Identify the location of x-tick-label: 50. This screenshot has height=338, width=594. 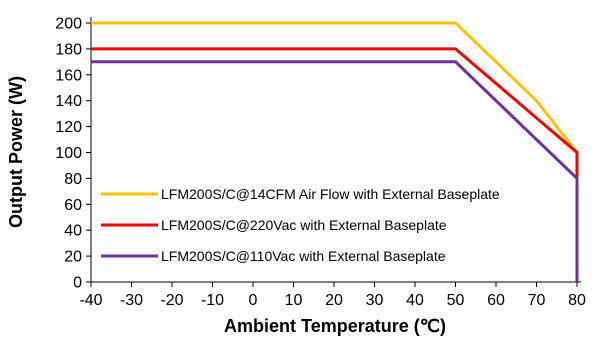
(456, 300).